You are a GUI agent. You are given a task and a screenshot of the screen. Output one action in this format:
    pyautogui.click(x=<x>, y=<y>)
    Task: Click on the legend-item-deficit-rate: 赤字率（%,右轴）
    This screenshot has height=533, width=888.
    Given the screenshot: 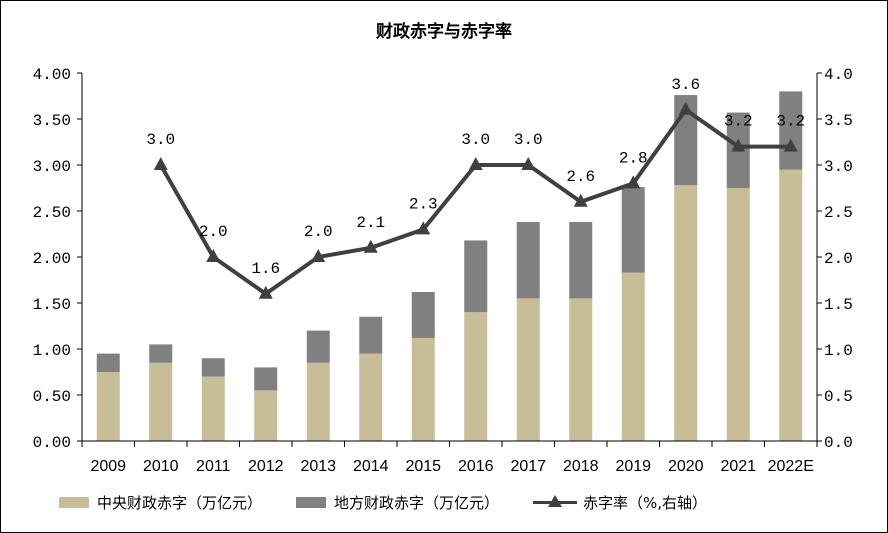 What is the action you would take?
    pyautogui.click(x=620, y=502)
    